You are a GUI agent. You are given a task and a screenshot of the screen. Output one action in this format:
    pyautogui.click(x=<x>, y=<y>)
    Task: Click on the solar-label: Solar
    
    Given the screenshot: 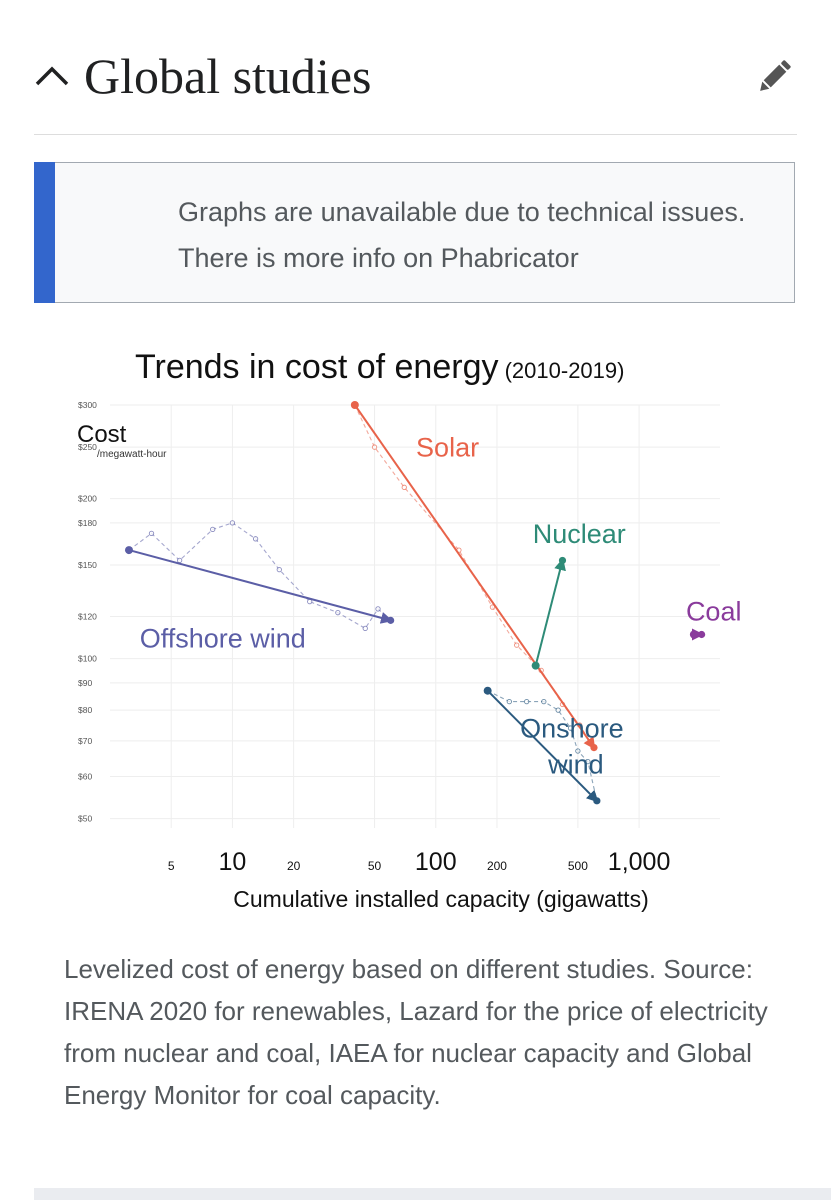 What is the action you would take?
    pyautogui.click(x=447, y=448)
    